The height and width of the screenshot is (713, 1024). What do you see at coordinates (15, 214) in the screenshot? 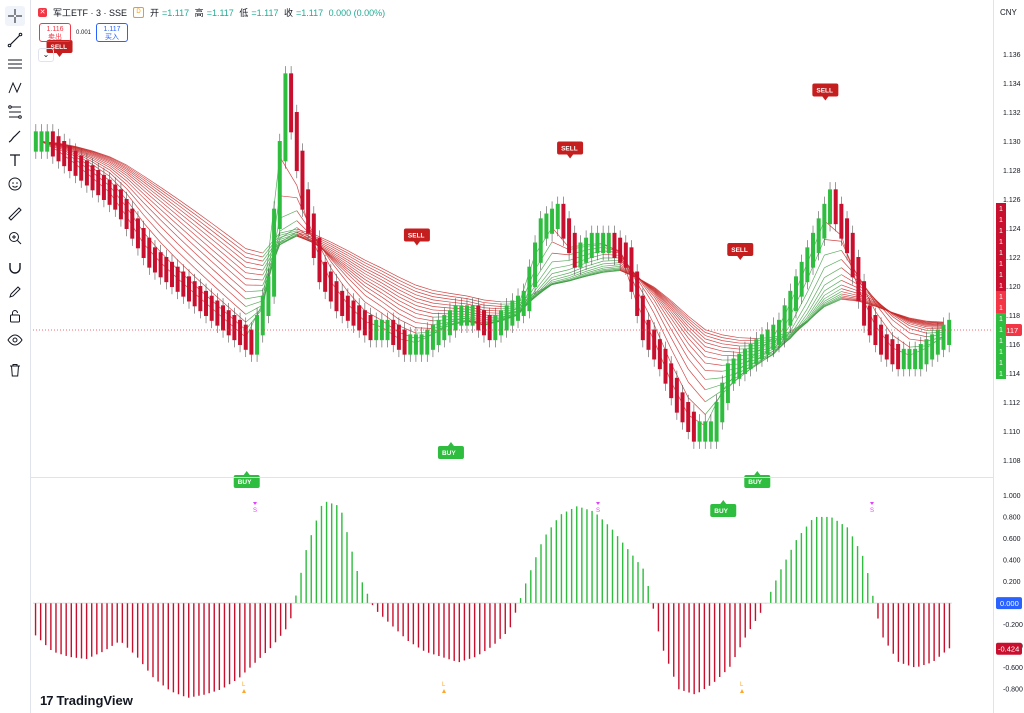
I see `ruler-icon` at bounding box center [15, 214].